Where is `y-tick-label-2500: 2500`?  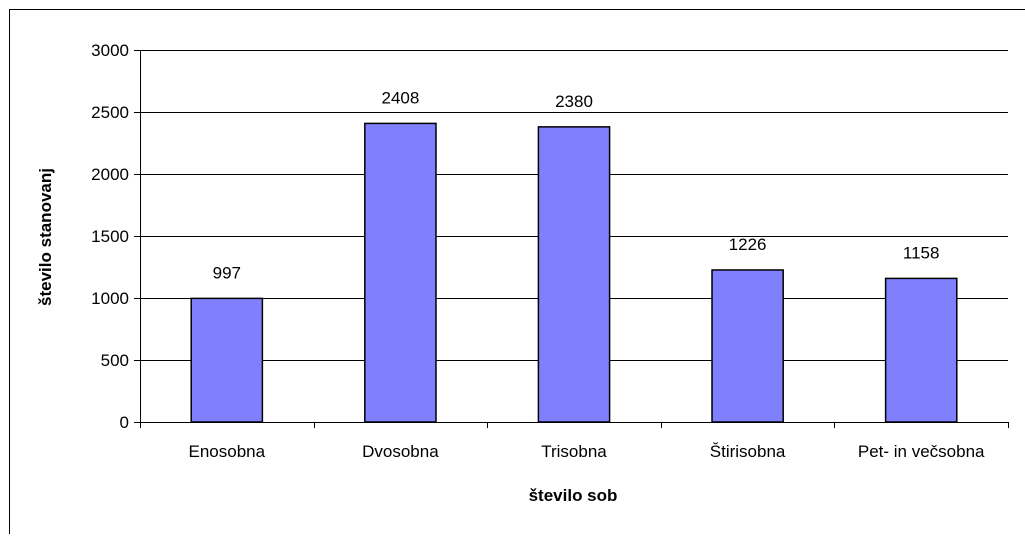 y-tick-label-2500: 2500 is located at coordinates (110, 112).